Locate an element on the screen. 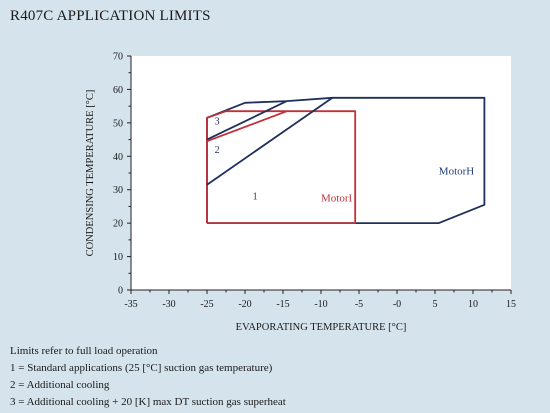 The height and width of the screenshot is (413, 550). y-tick-label: 10 is located at coordinates (118, 257).